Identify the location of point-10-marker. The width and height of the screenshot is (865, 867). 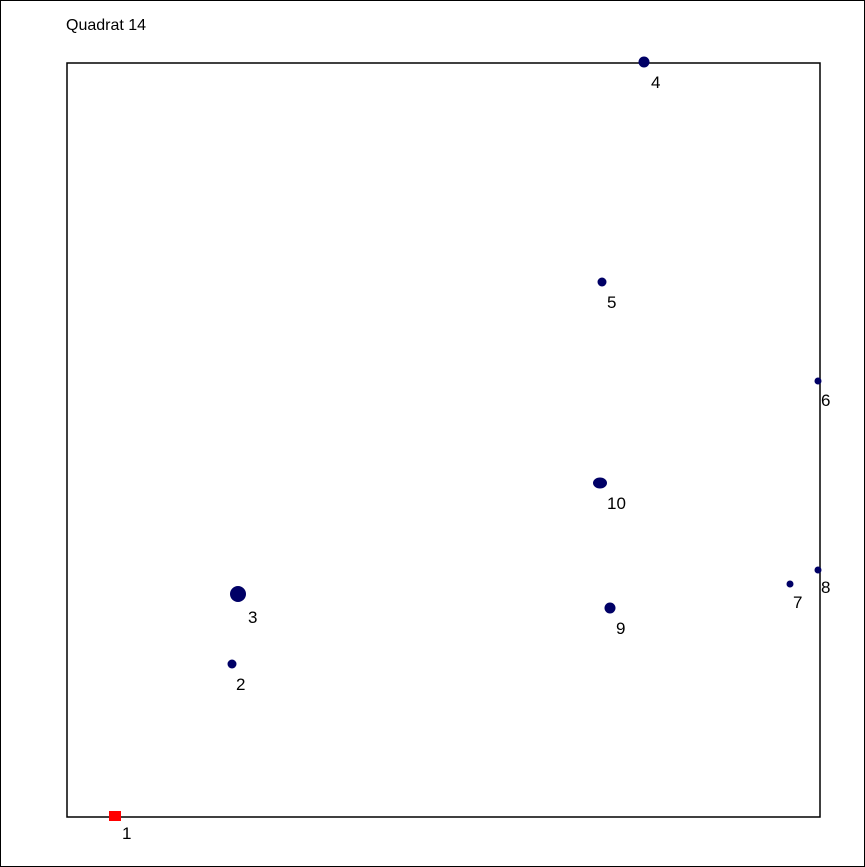
(600, 483).